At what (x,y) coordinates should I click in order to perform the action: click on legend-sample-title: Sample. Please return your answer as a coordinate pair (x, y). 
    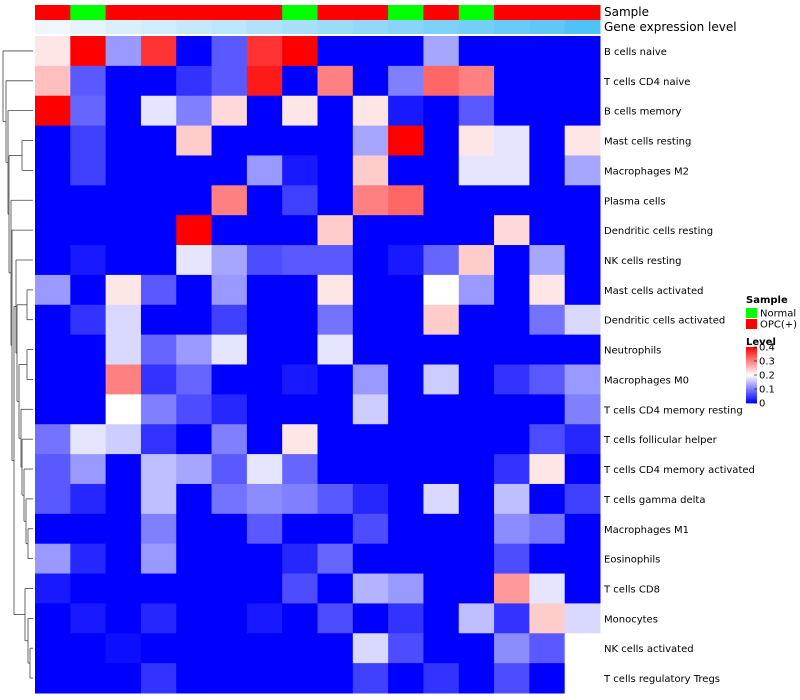
    Looking at the image, I should click on (767, 300).